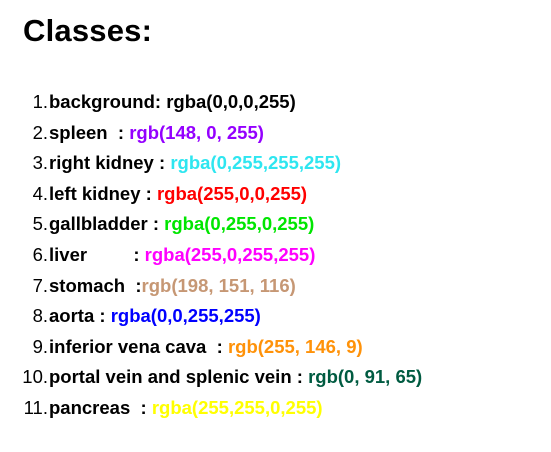 The width and height of the screenshot is (551, 452). I want to click on color-value: rgba(255,255,0,255), so click(237, 407).